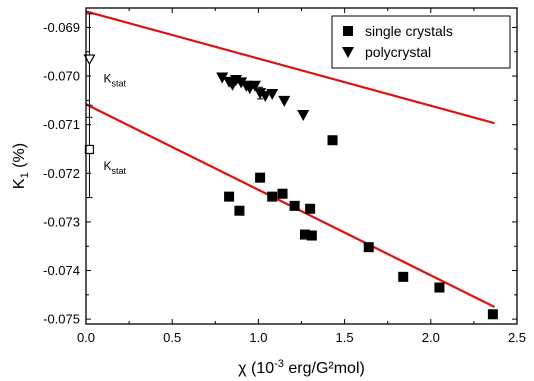  I want to click on y-tick-label: -0.071, so click(61, 124).